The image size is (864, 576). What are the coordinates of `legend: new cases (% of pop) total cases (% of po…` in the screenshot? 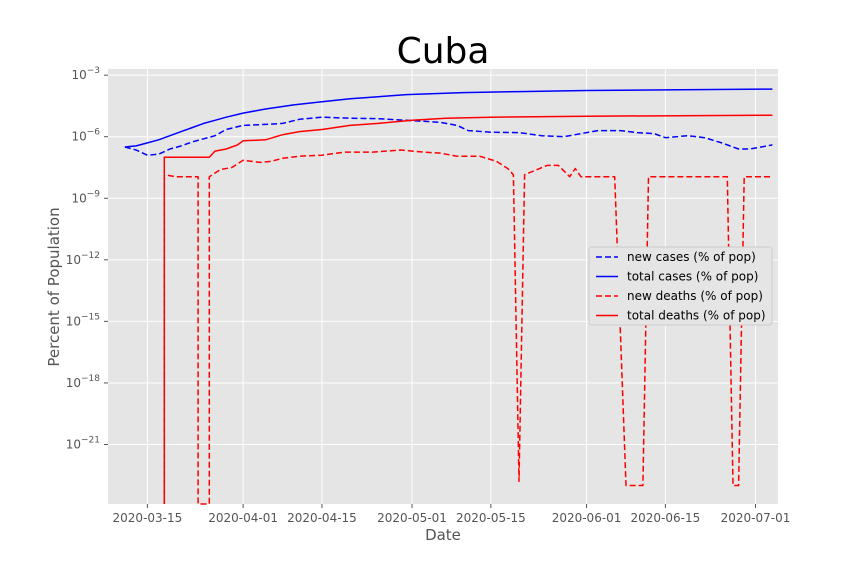 It's located at (680, 286).